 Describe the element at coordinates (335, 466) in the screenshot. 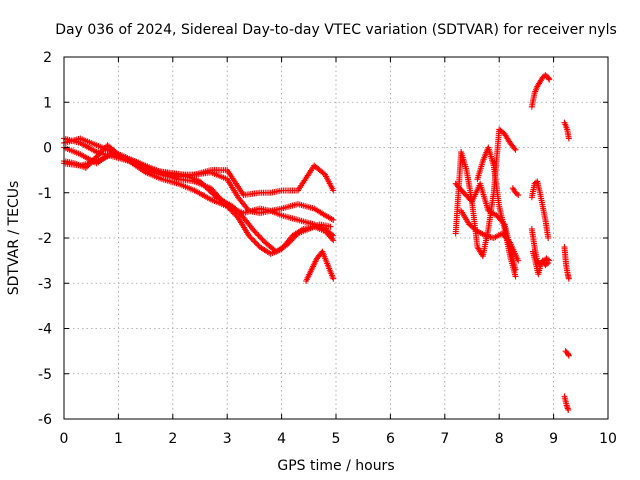

I see `x-axis-label: GPS time / hours` at that location.